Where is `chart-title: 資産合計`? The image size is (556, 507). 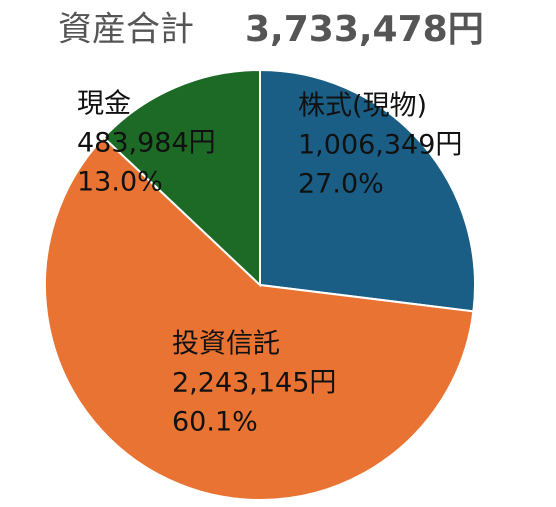
chart-title: 資産合計 is located at coordinates (126, 30).